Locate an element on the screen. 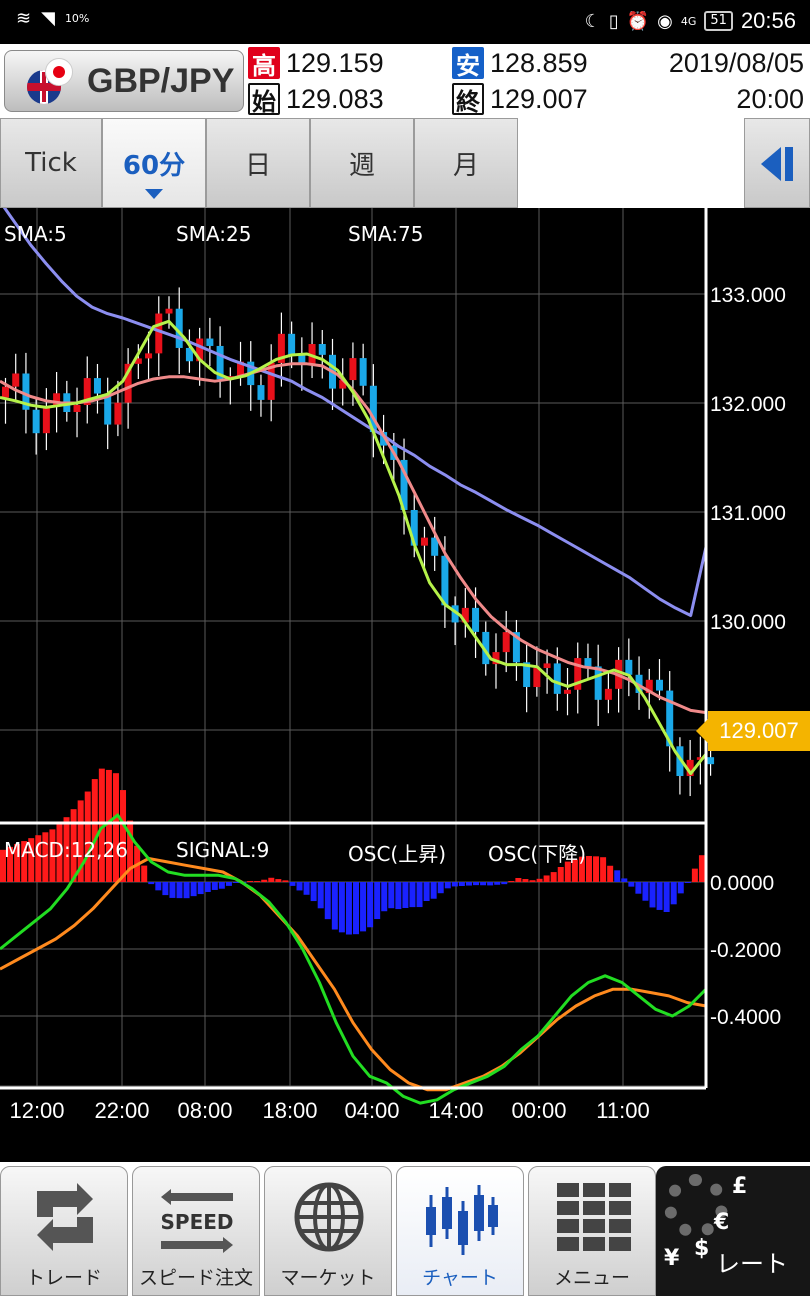 The width and height of the screenshot is (810, 1296). nav-speed-order: SPEED スピード注文 is located at coordinates (196, 1231).